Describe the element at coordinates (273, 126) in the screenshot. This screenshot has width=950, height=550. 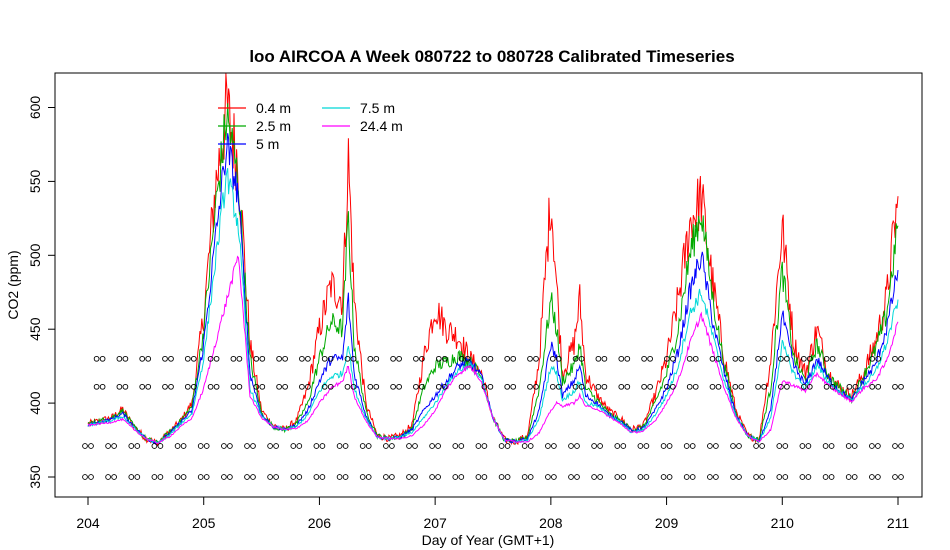
I see `legend-label: 2.5 m` at that location.